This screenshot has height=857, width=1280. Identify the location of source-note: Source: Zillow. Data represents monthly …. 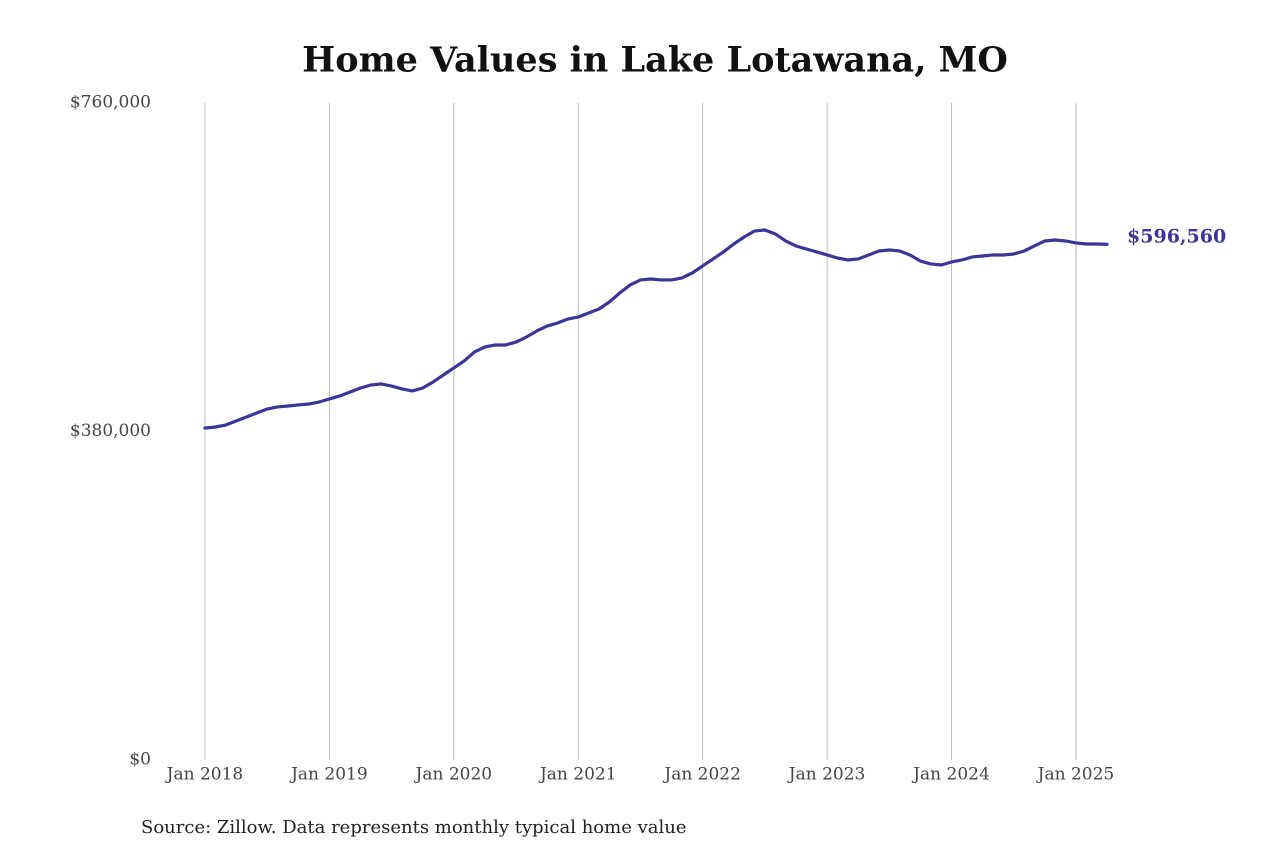
(414, 827).